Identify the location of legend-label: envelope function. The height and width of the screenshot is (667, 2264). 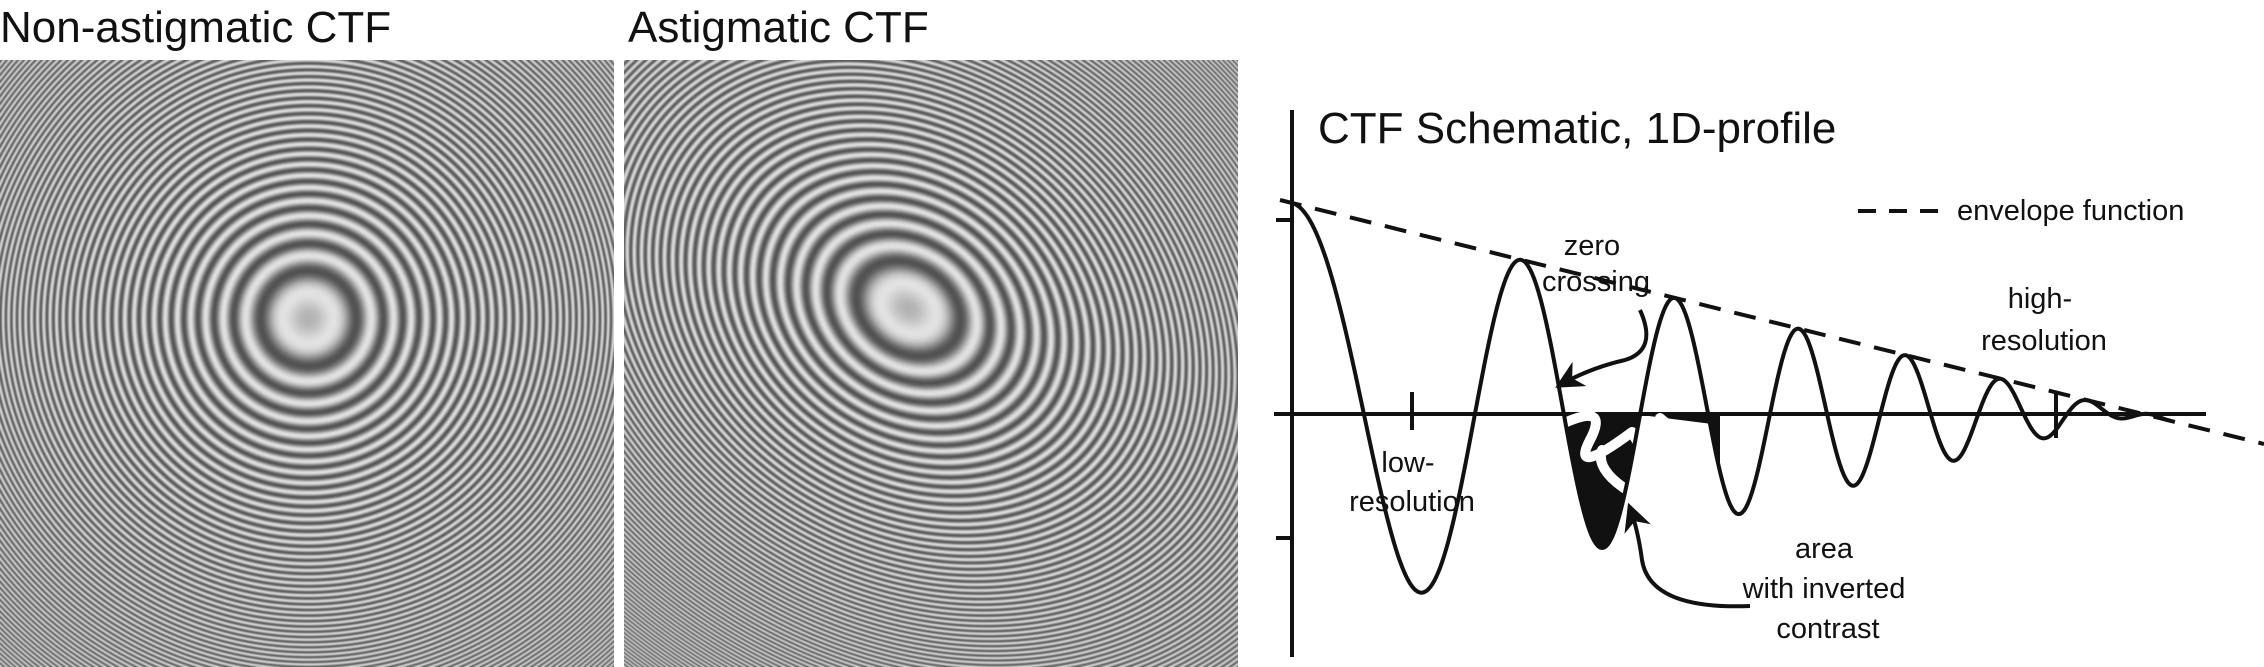
(2070, 211).